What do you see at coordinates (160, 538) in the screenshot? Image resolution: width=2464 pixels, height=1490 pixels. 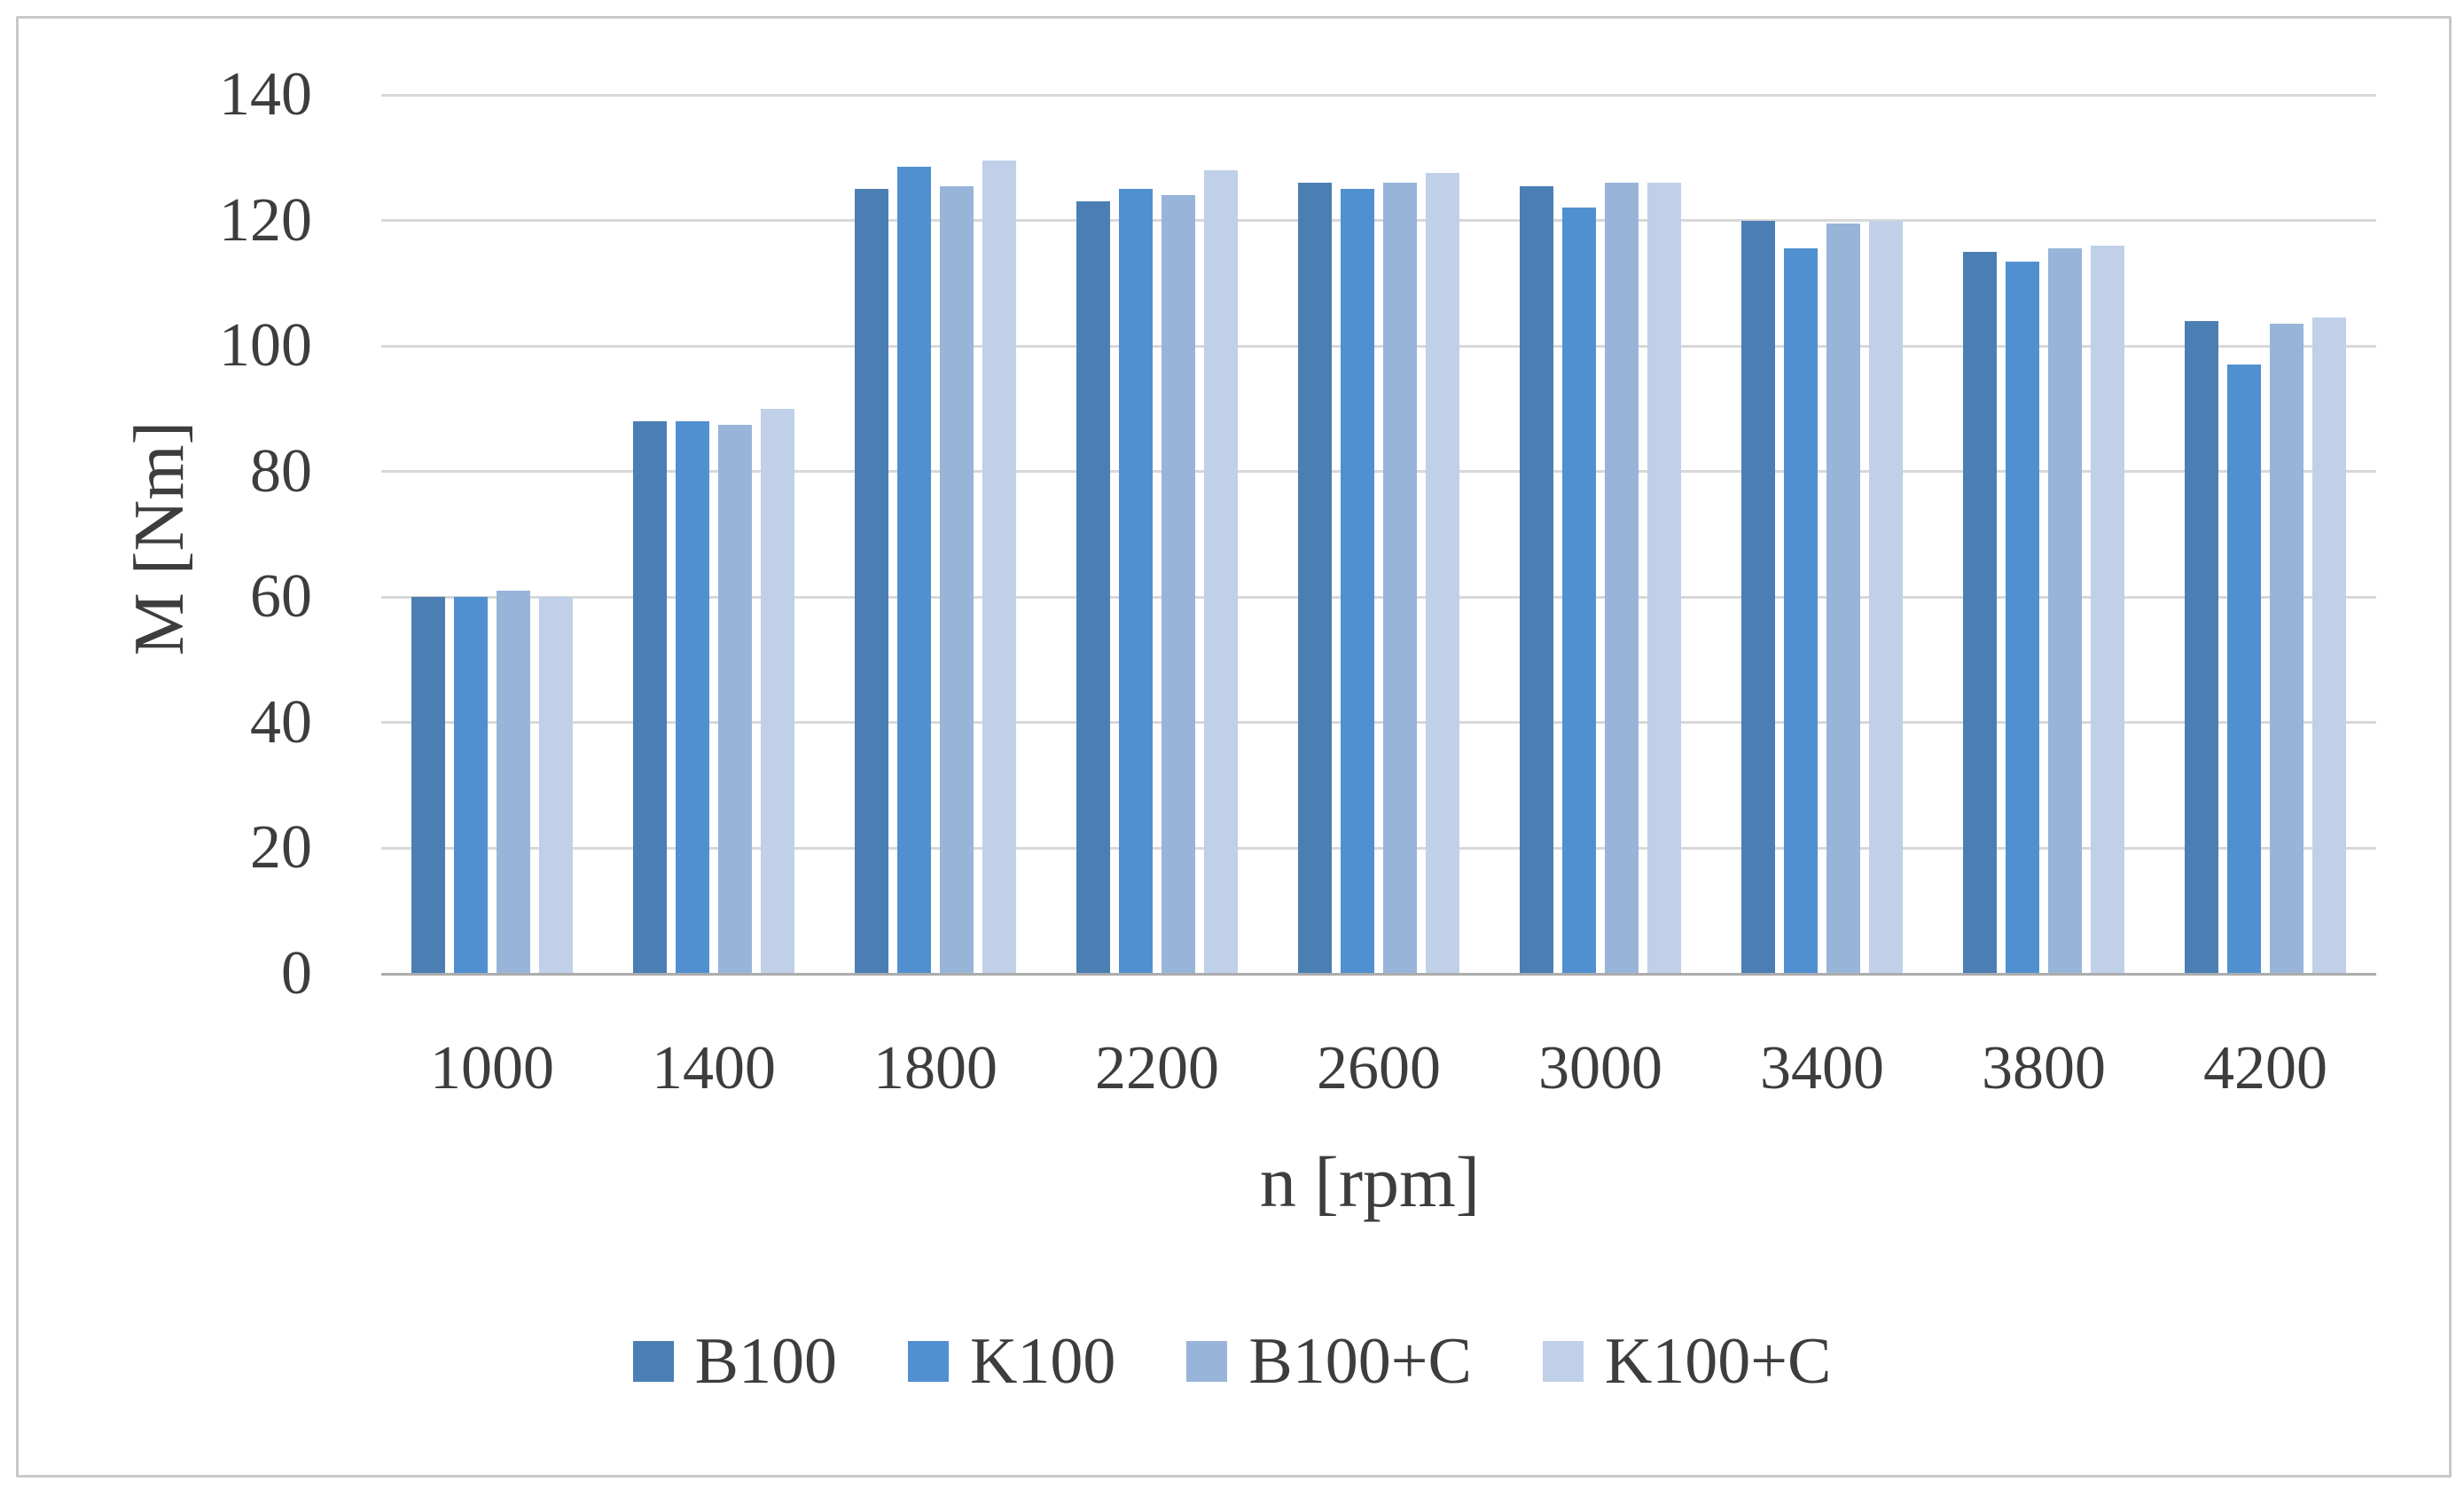 I see `y-axis-title: M [Nm]` at bounding box center [160, 538].